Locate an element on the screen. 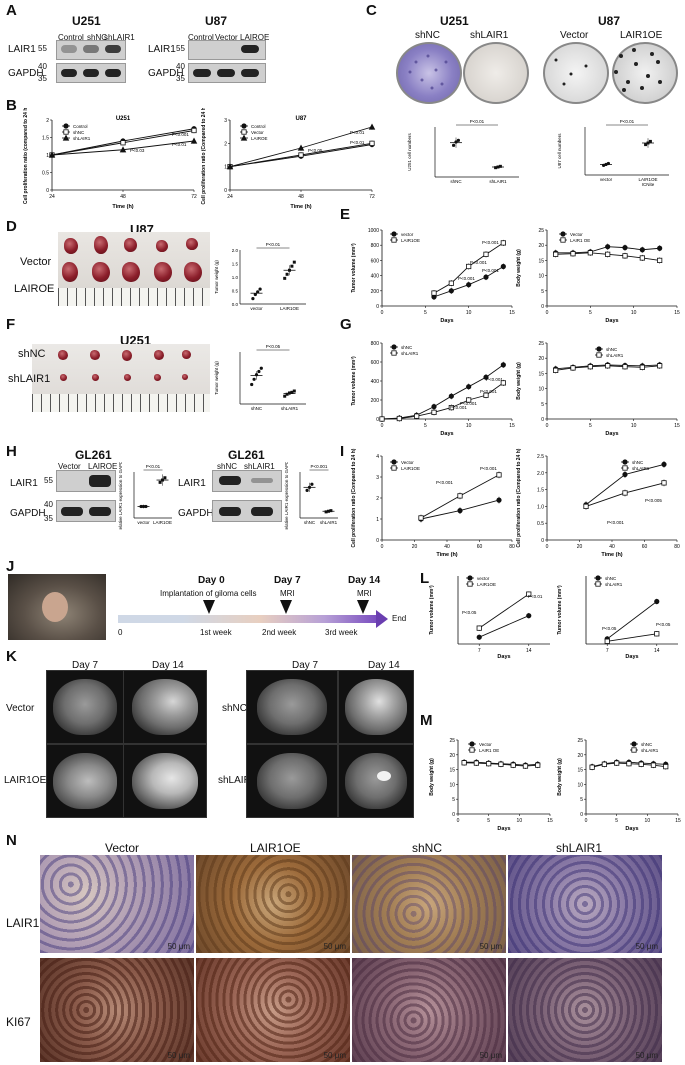 The width and height of the screenshot is (685, 1065). mri-shnc-day7 is located at coordinates (292, 707).